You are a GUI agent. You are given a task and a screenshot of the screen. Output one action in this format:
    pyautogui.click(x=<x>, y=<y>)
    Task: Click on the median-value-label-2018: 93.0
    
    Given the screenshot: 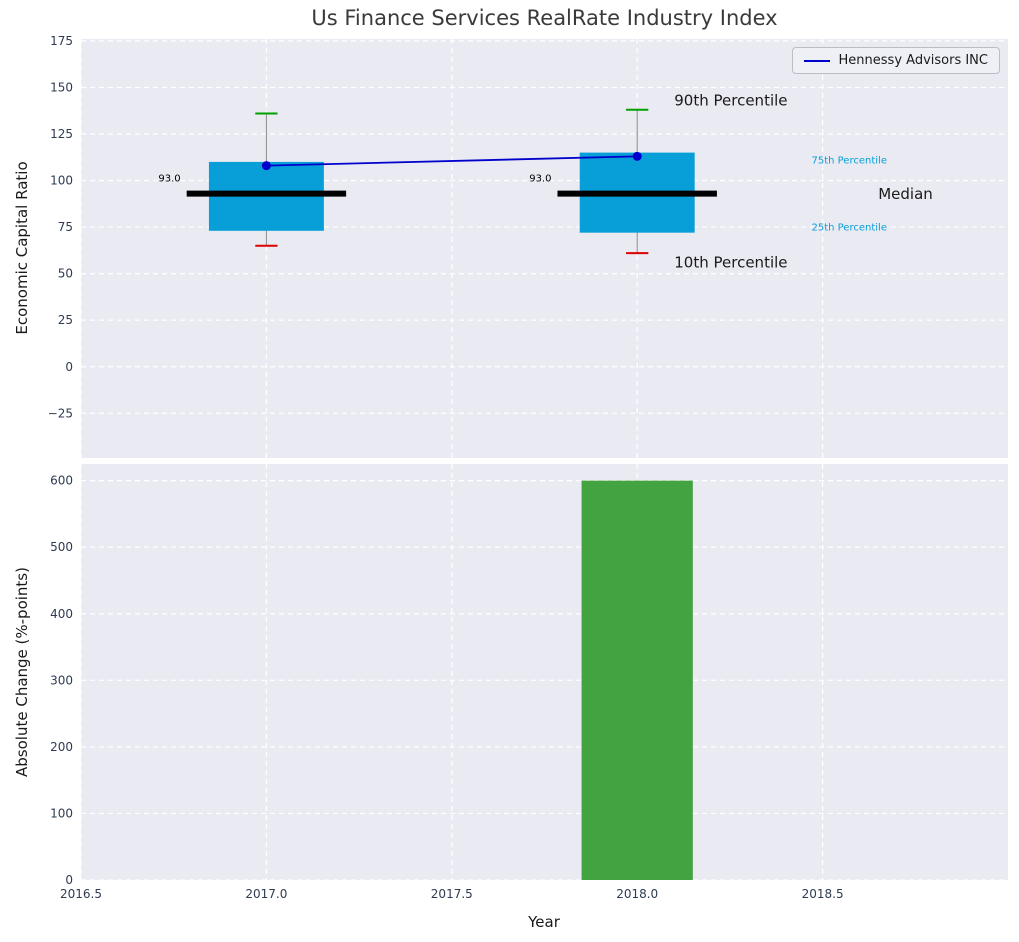 What is the action you would take?
    pyautogui.click(x=540, y=179)
    